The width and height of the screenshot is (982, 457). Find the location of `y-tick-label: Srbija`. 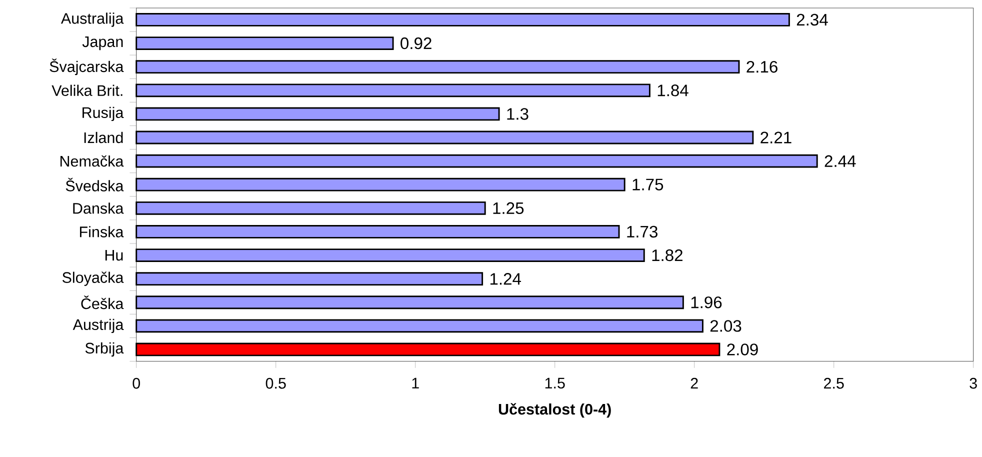

y-tick-label: Srbija is located at coordinates (104, 349).